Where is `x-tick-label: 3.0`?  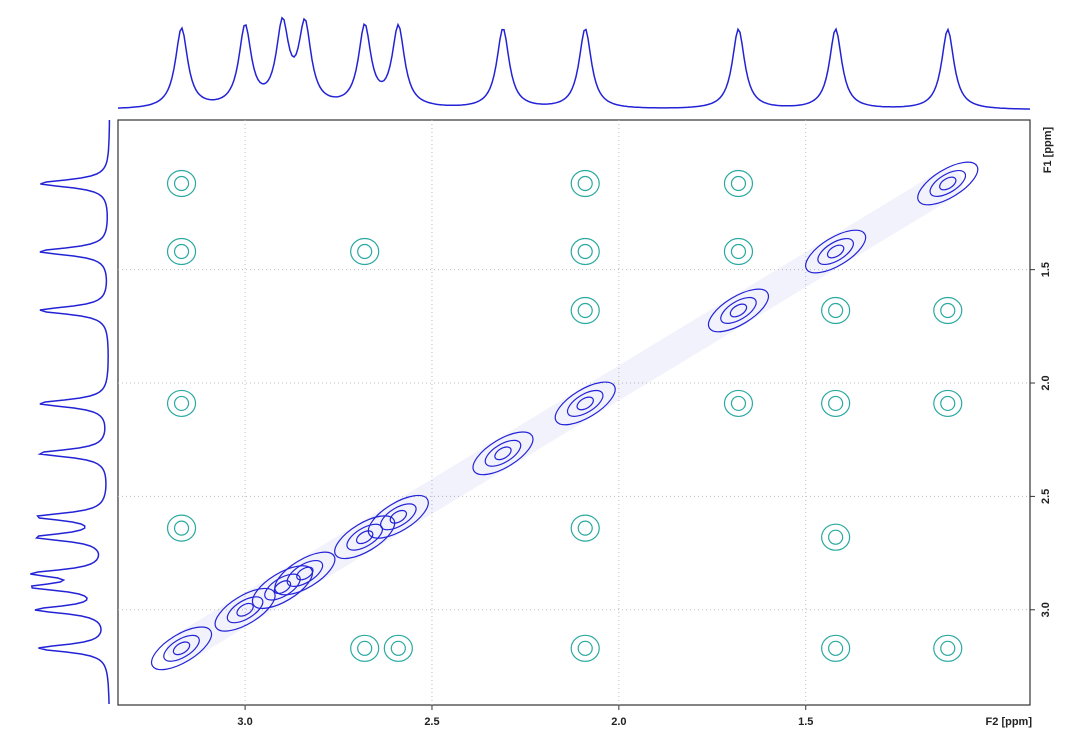
x-tick-label: 3.0 is located at coordinates (244, 722).